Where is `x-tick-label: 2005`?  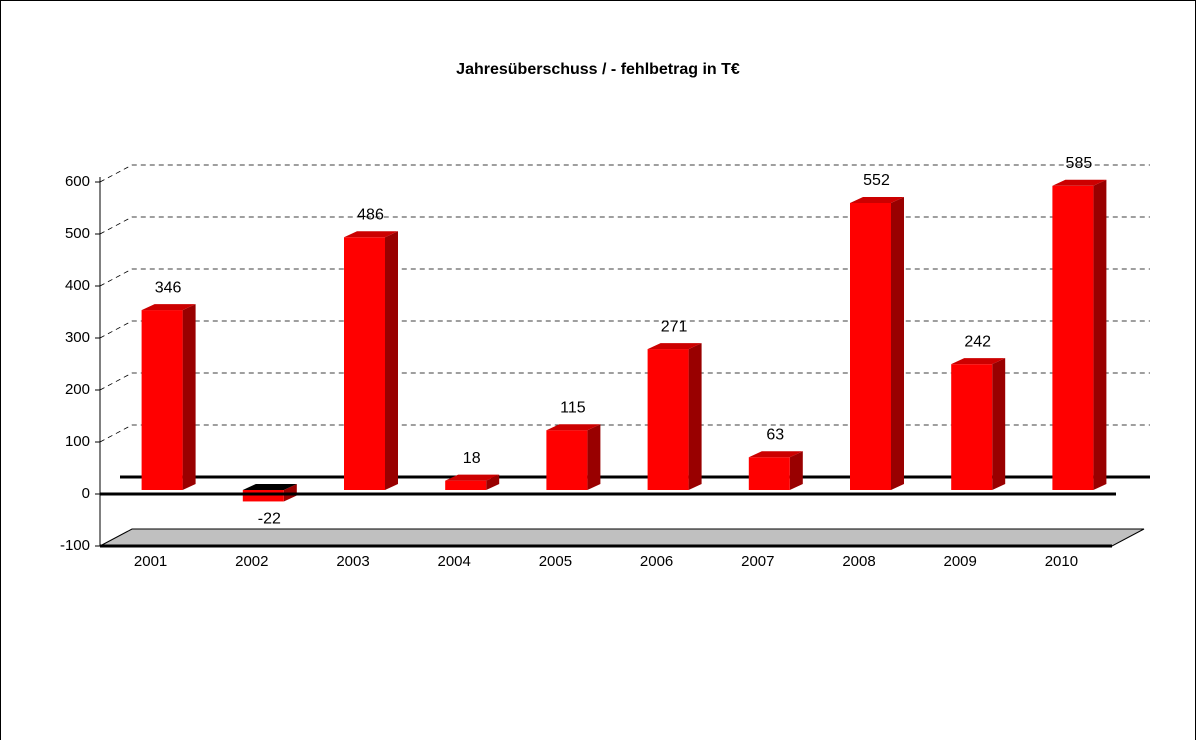 x-tick-label: 2005 is located at coordinates (555, 561).